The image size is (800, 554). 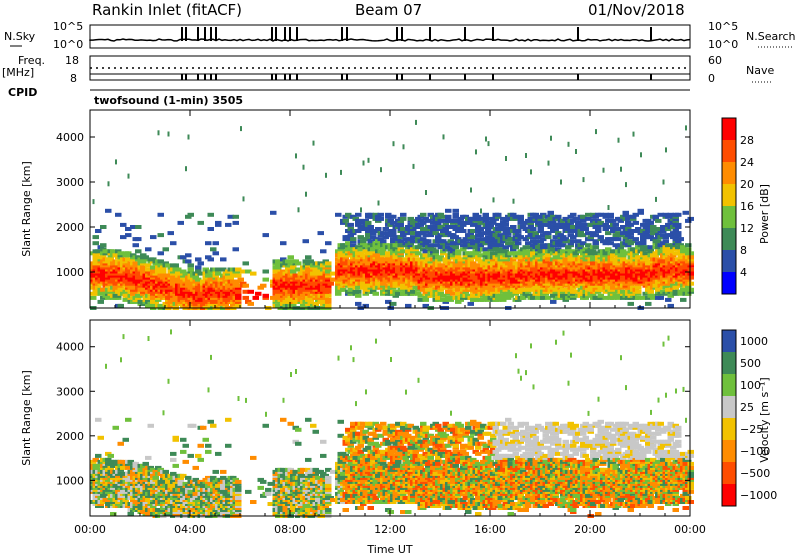 What do you see at coordinates (400, 35) in the screenshot?
I see `noise-panel: N.Sky 10^5 10^0 10^5 10^0 N.Search` at bounding box center [400, 35].